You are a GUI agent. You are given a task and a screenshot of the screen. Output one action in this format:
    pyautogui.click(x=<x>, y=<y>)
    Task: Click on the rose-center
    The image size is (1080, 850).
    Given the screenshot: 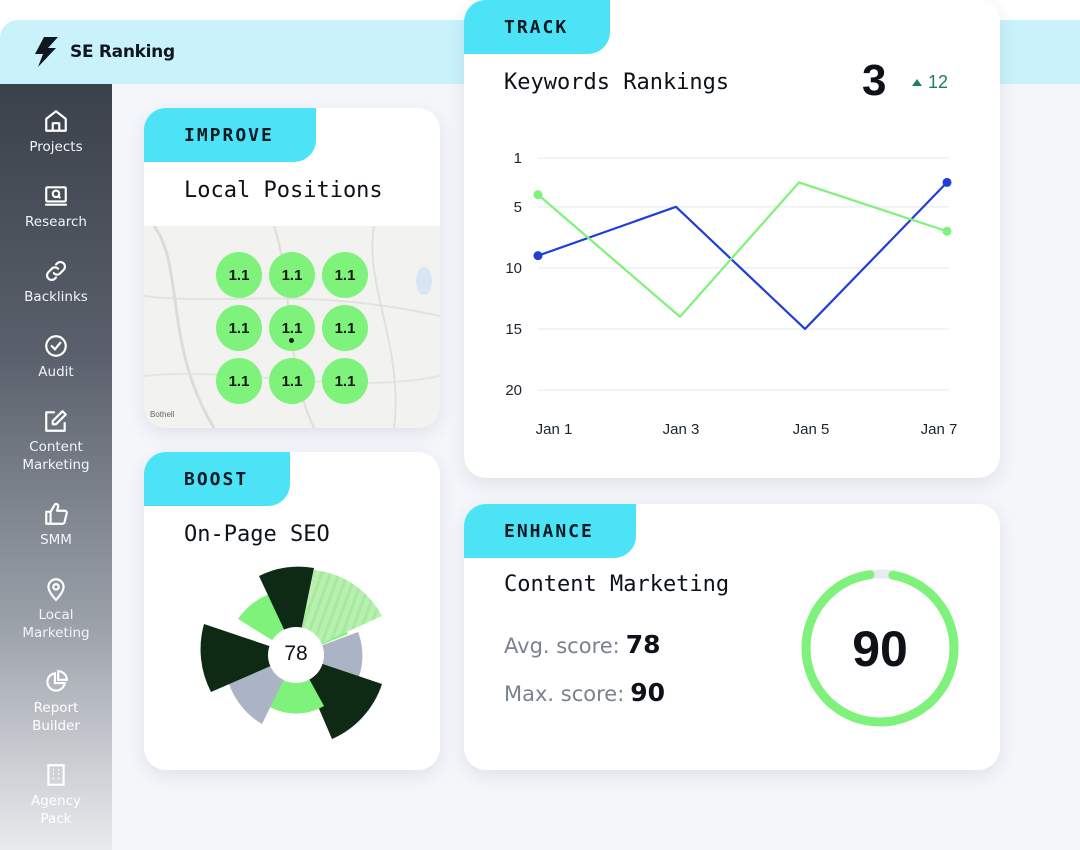 What is the action you would take?
    pyautogui.click(x=296, y=655)
    